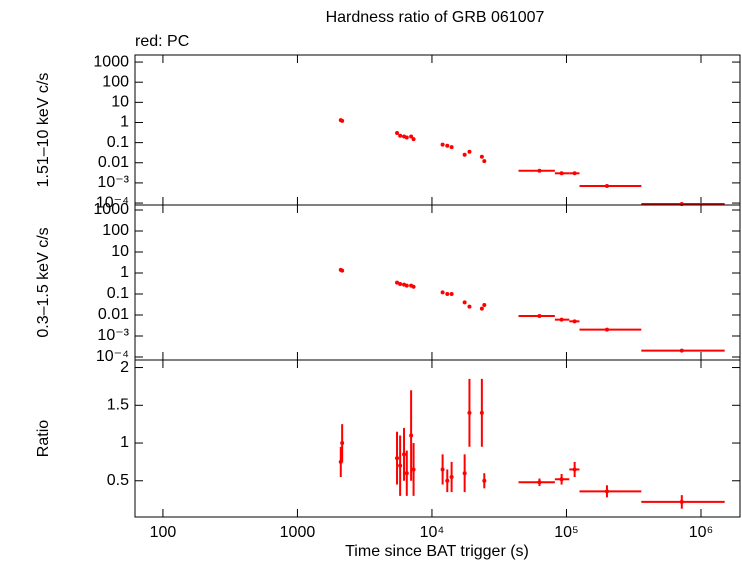  Describe the element at coordinates (43, 130) in the screenshot. I see `y-axis-label: 1.51–10 keV c/s` at that location.